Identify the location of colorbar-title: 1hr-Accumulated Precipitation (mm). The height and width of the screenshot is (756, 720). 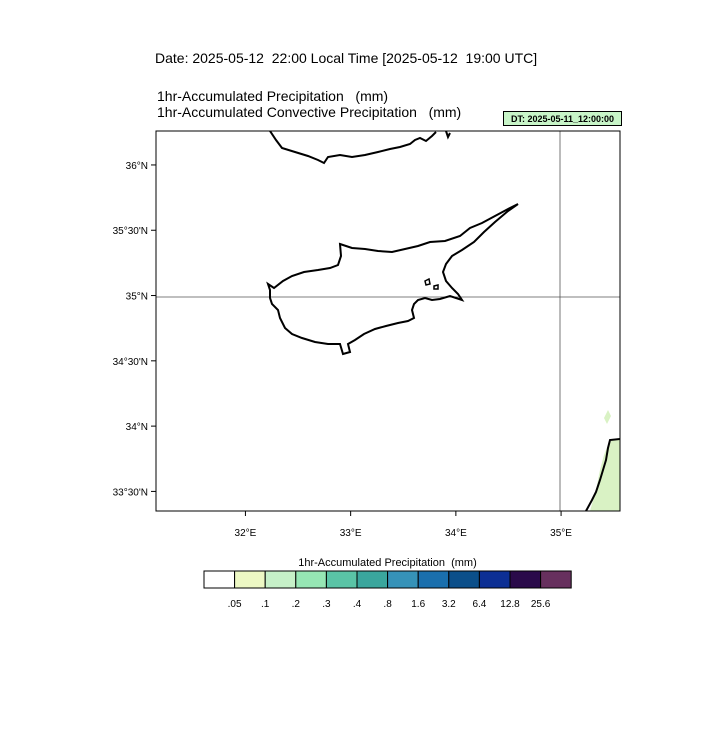
(387, 563).